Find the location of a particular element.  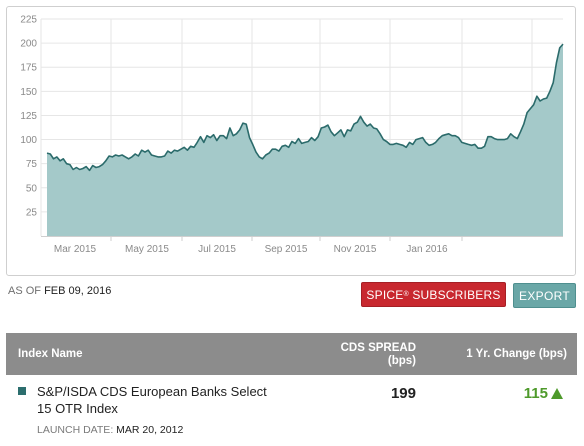

subscribers-label: SUBSCRIBERS is located at coordinates (454, 295).